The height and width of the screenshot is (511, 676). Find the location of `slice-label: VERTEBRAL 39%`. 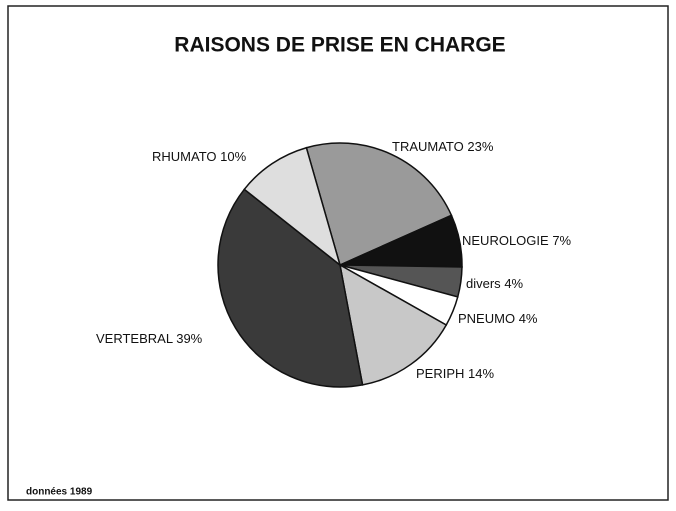

slice-label: VERTEBRAL 39% is located at coordinates (149, 338).